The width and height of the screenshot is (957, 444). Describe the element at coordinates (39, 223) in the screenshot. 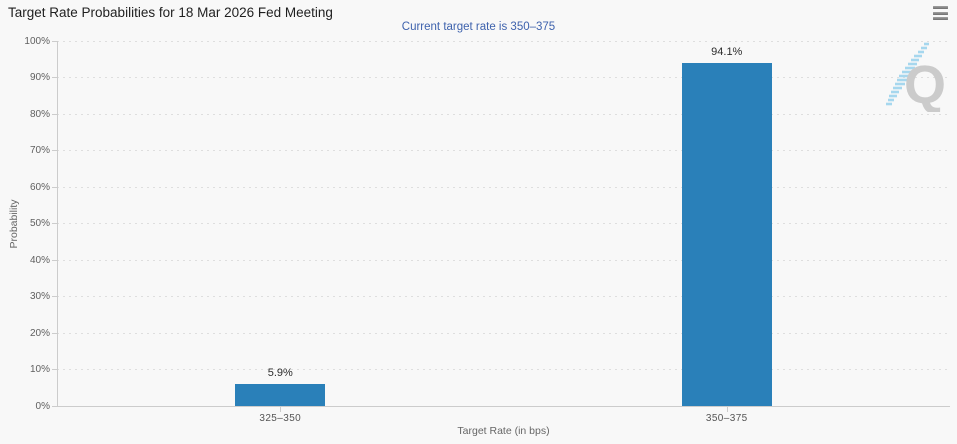

I see `y-axis-tick-label: 50%` at that location.